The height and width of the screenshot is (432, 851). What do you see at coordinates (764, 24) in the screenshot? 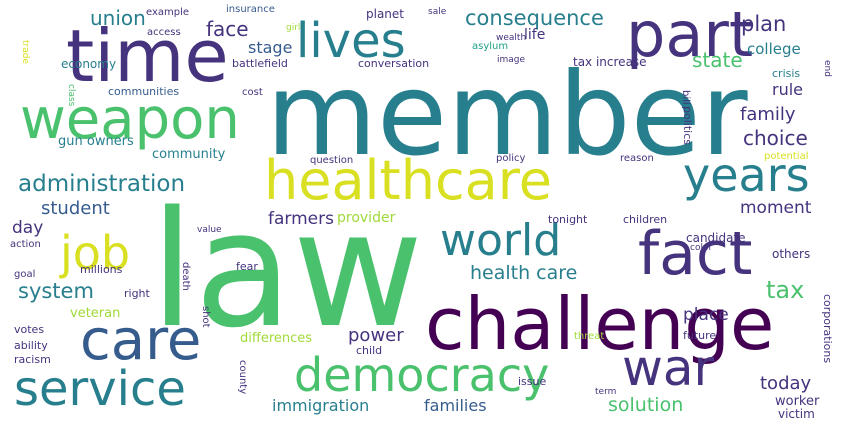
I see `word-plan: plan` at bounding box center [764, 24].